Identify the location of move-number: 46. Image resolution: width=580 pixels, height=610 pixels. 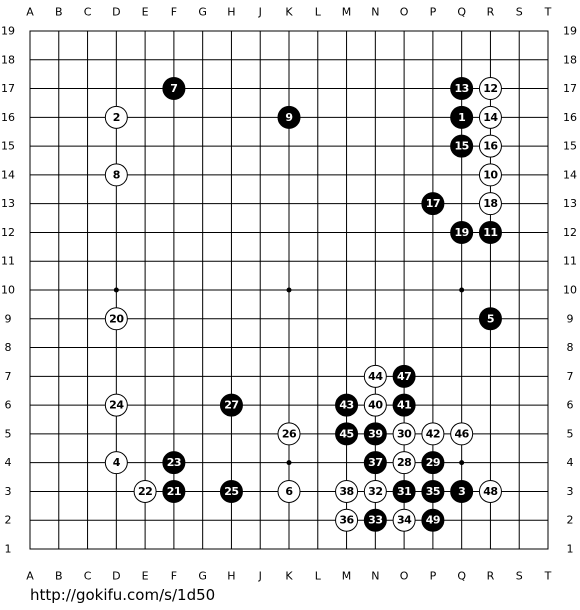
(462, 433).